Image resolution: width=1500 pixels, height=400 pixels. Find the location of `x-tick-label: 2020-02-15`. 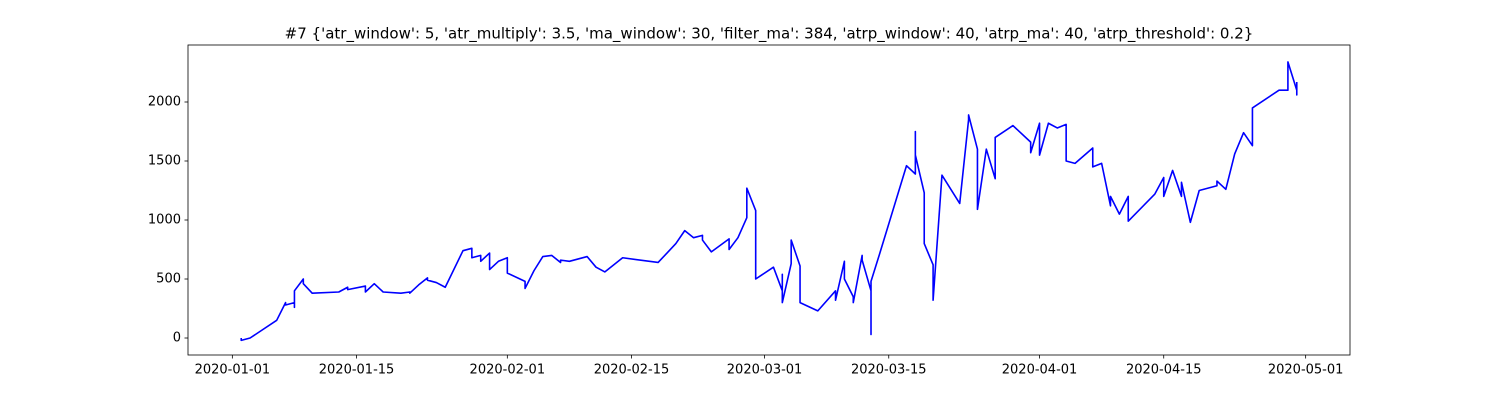

x-tick-label: 2020-02-15 is located at coordinates (632, 370).